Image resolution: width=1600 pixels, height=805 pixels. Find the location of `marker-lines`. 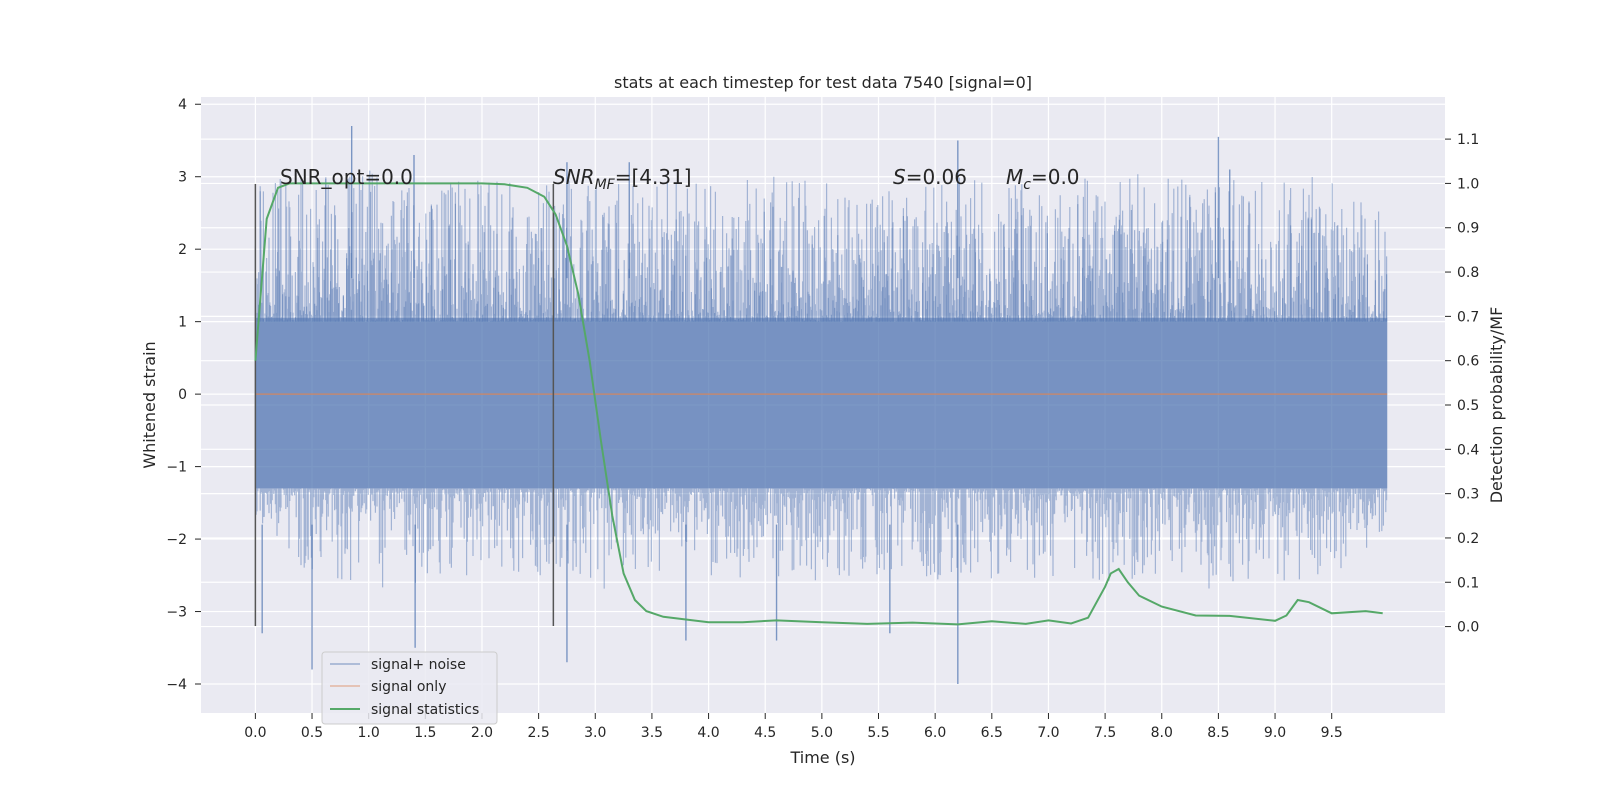

marker-lines is located at coordinates (404, 405).